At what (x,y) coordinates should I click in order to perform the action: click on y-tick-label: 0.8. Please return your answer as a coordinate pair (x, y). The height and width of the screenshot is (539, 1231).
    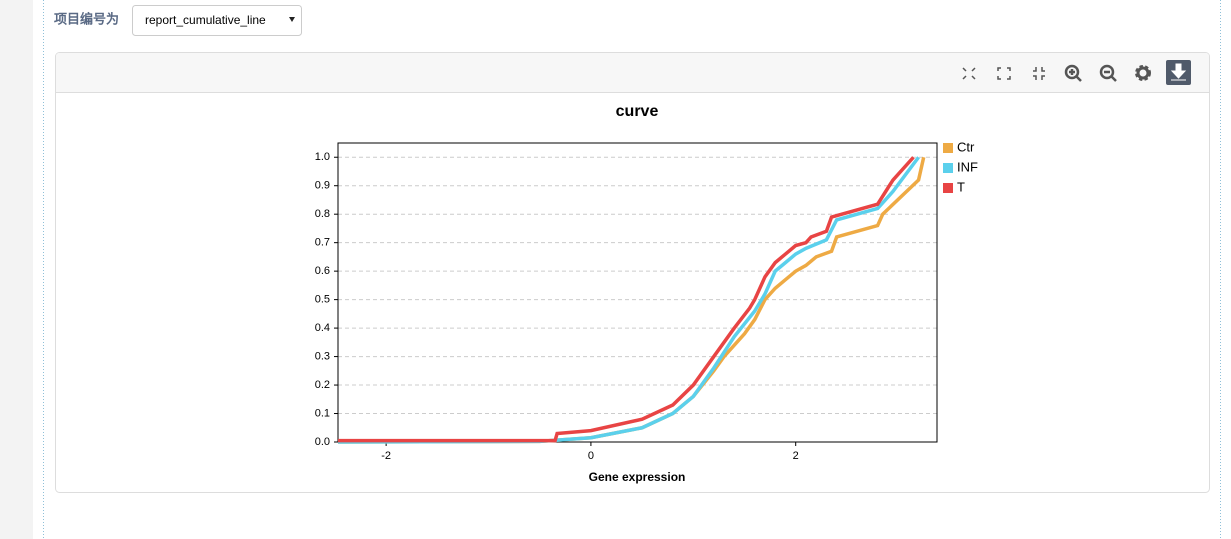
    Looking at the image, I should click on (322, 214).